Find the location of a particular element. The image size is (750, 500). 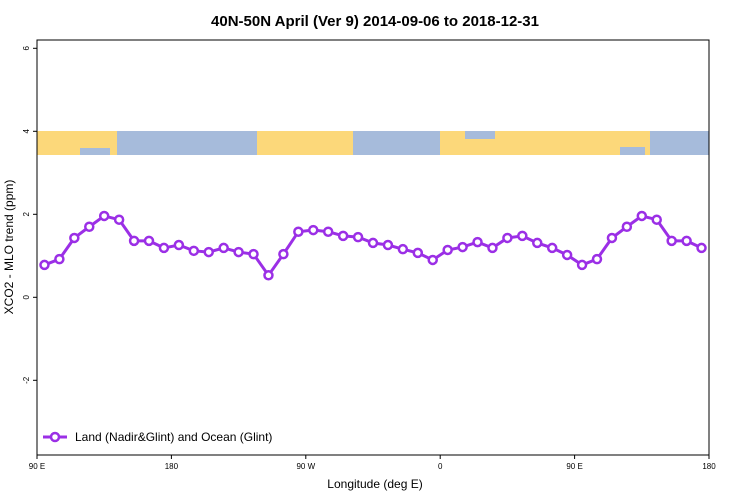

x-tick-label: 90 W is located at coordinates (305, 466).